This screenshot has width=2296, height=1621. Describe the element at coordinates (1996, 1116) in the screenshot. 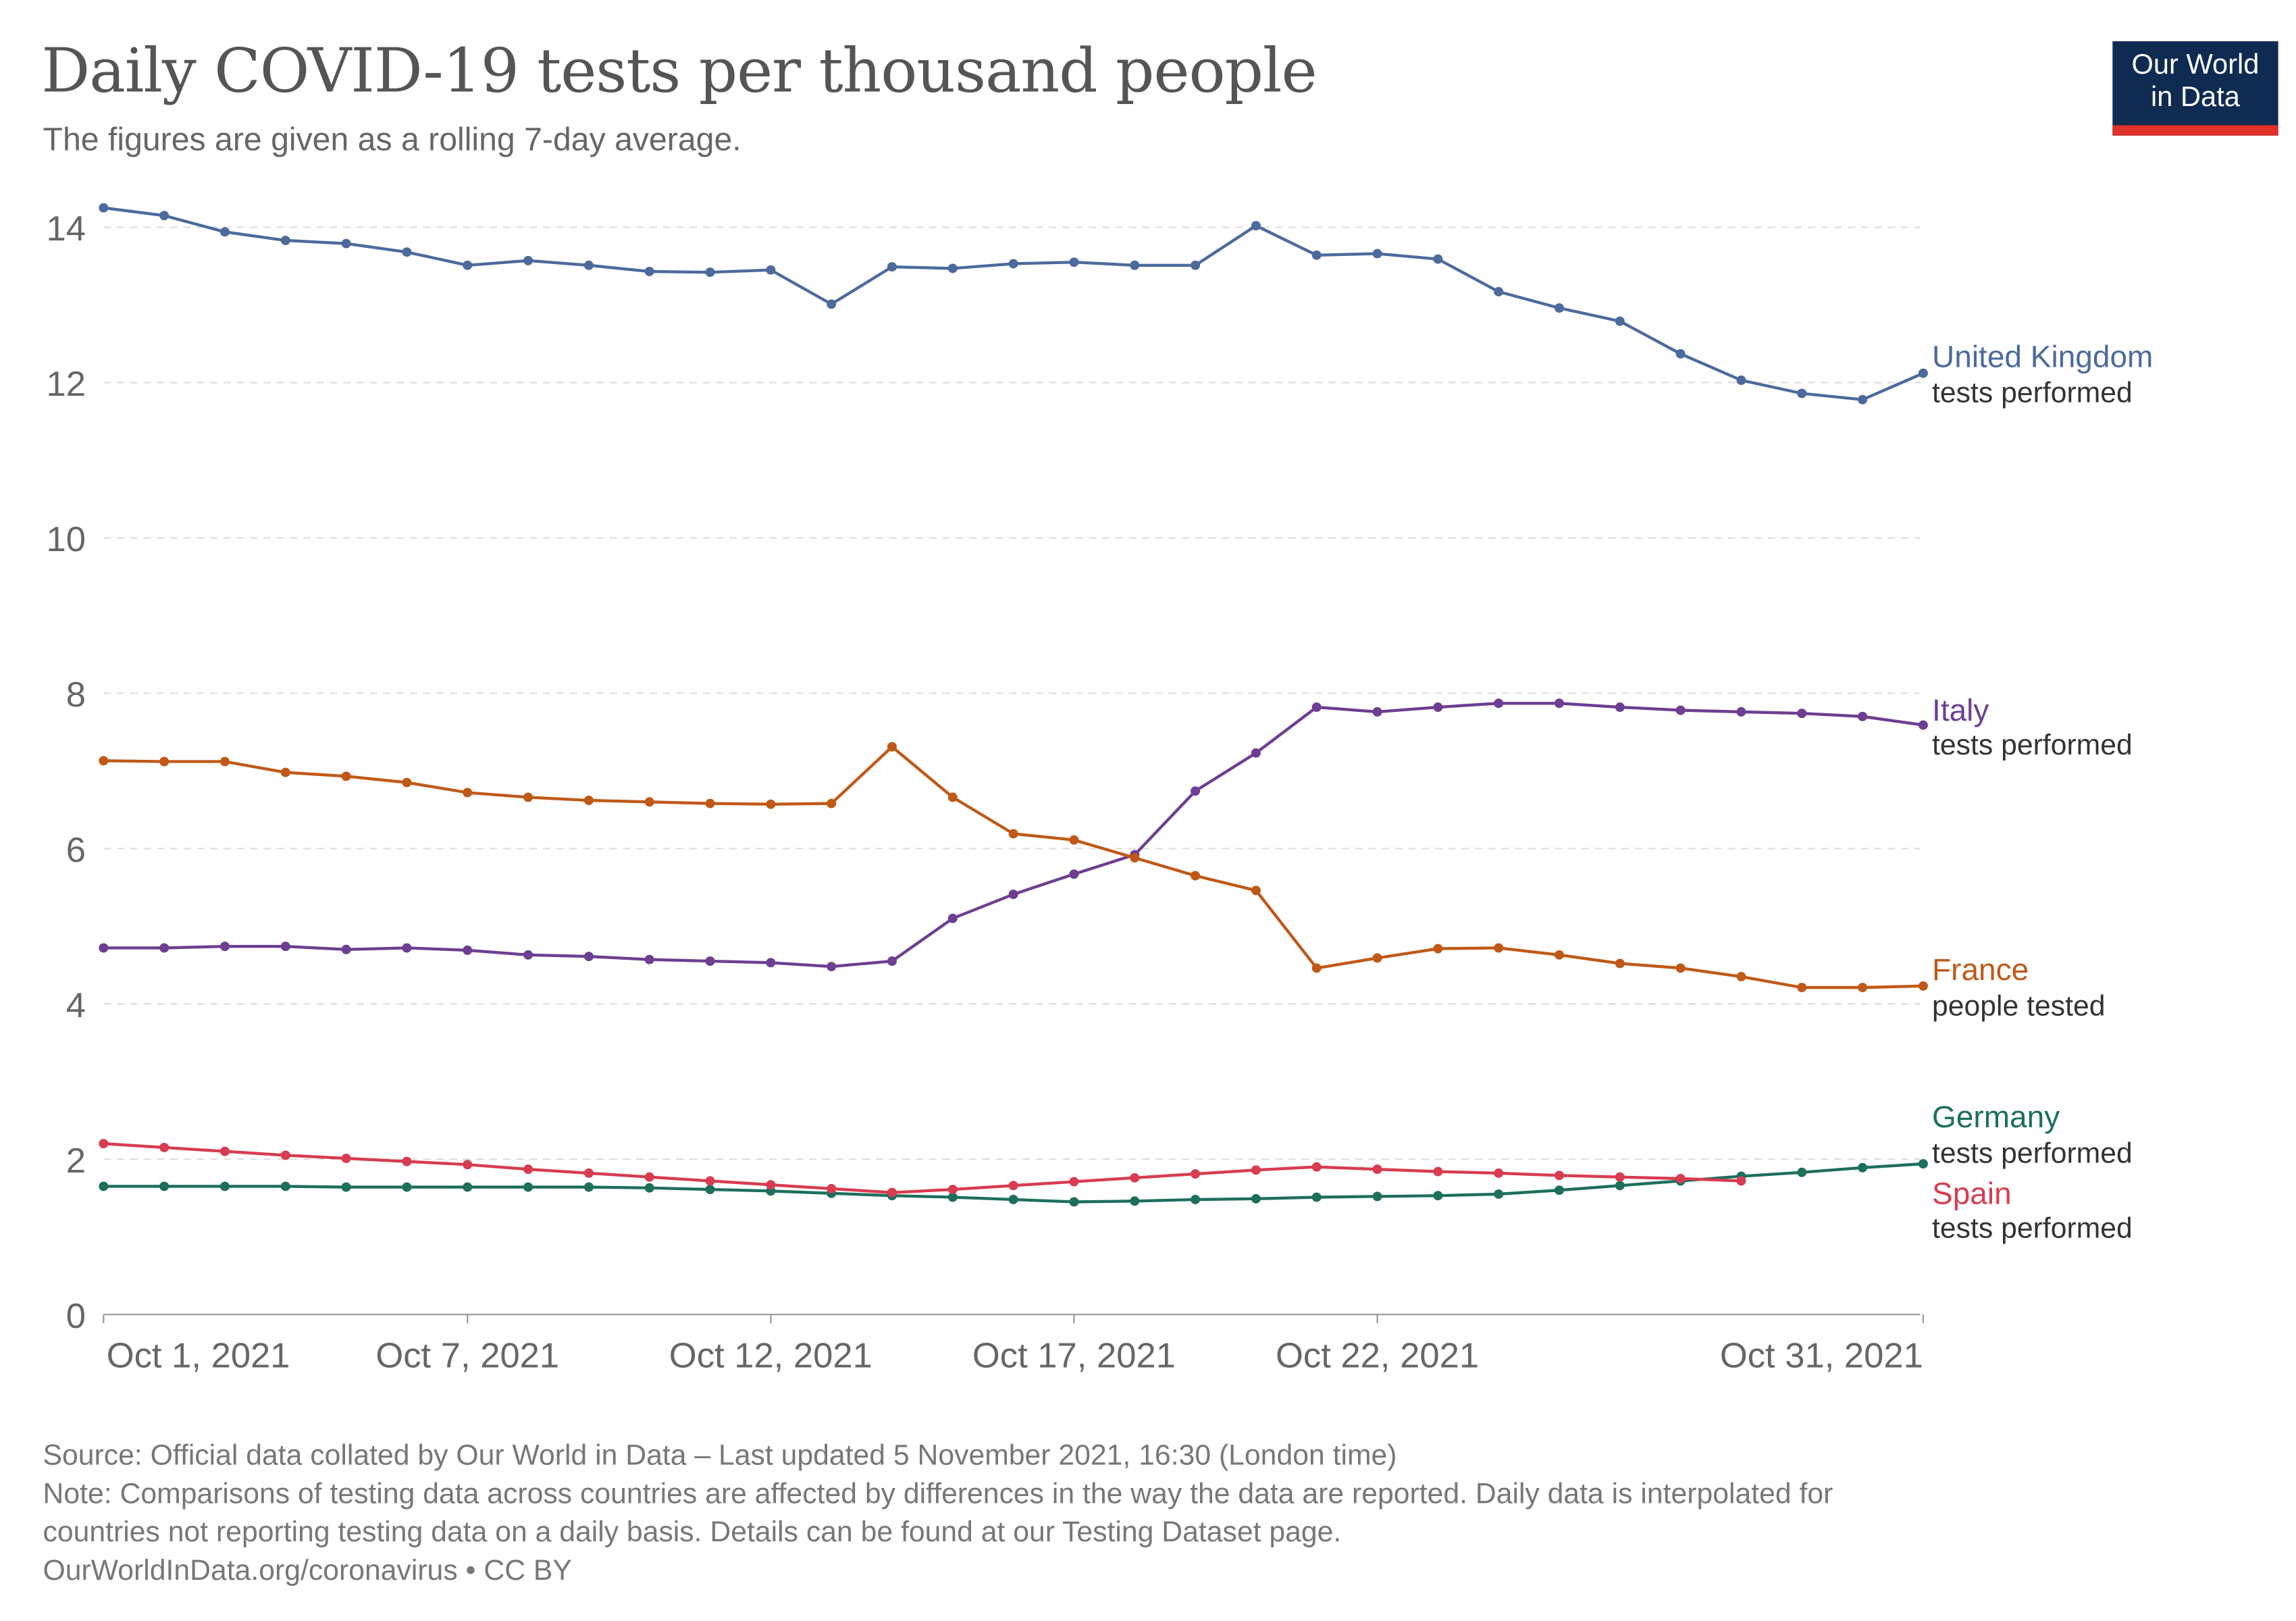

I see `series-label: Germany` at that location.